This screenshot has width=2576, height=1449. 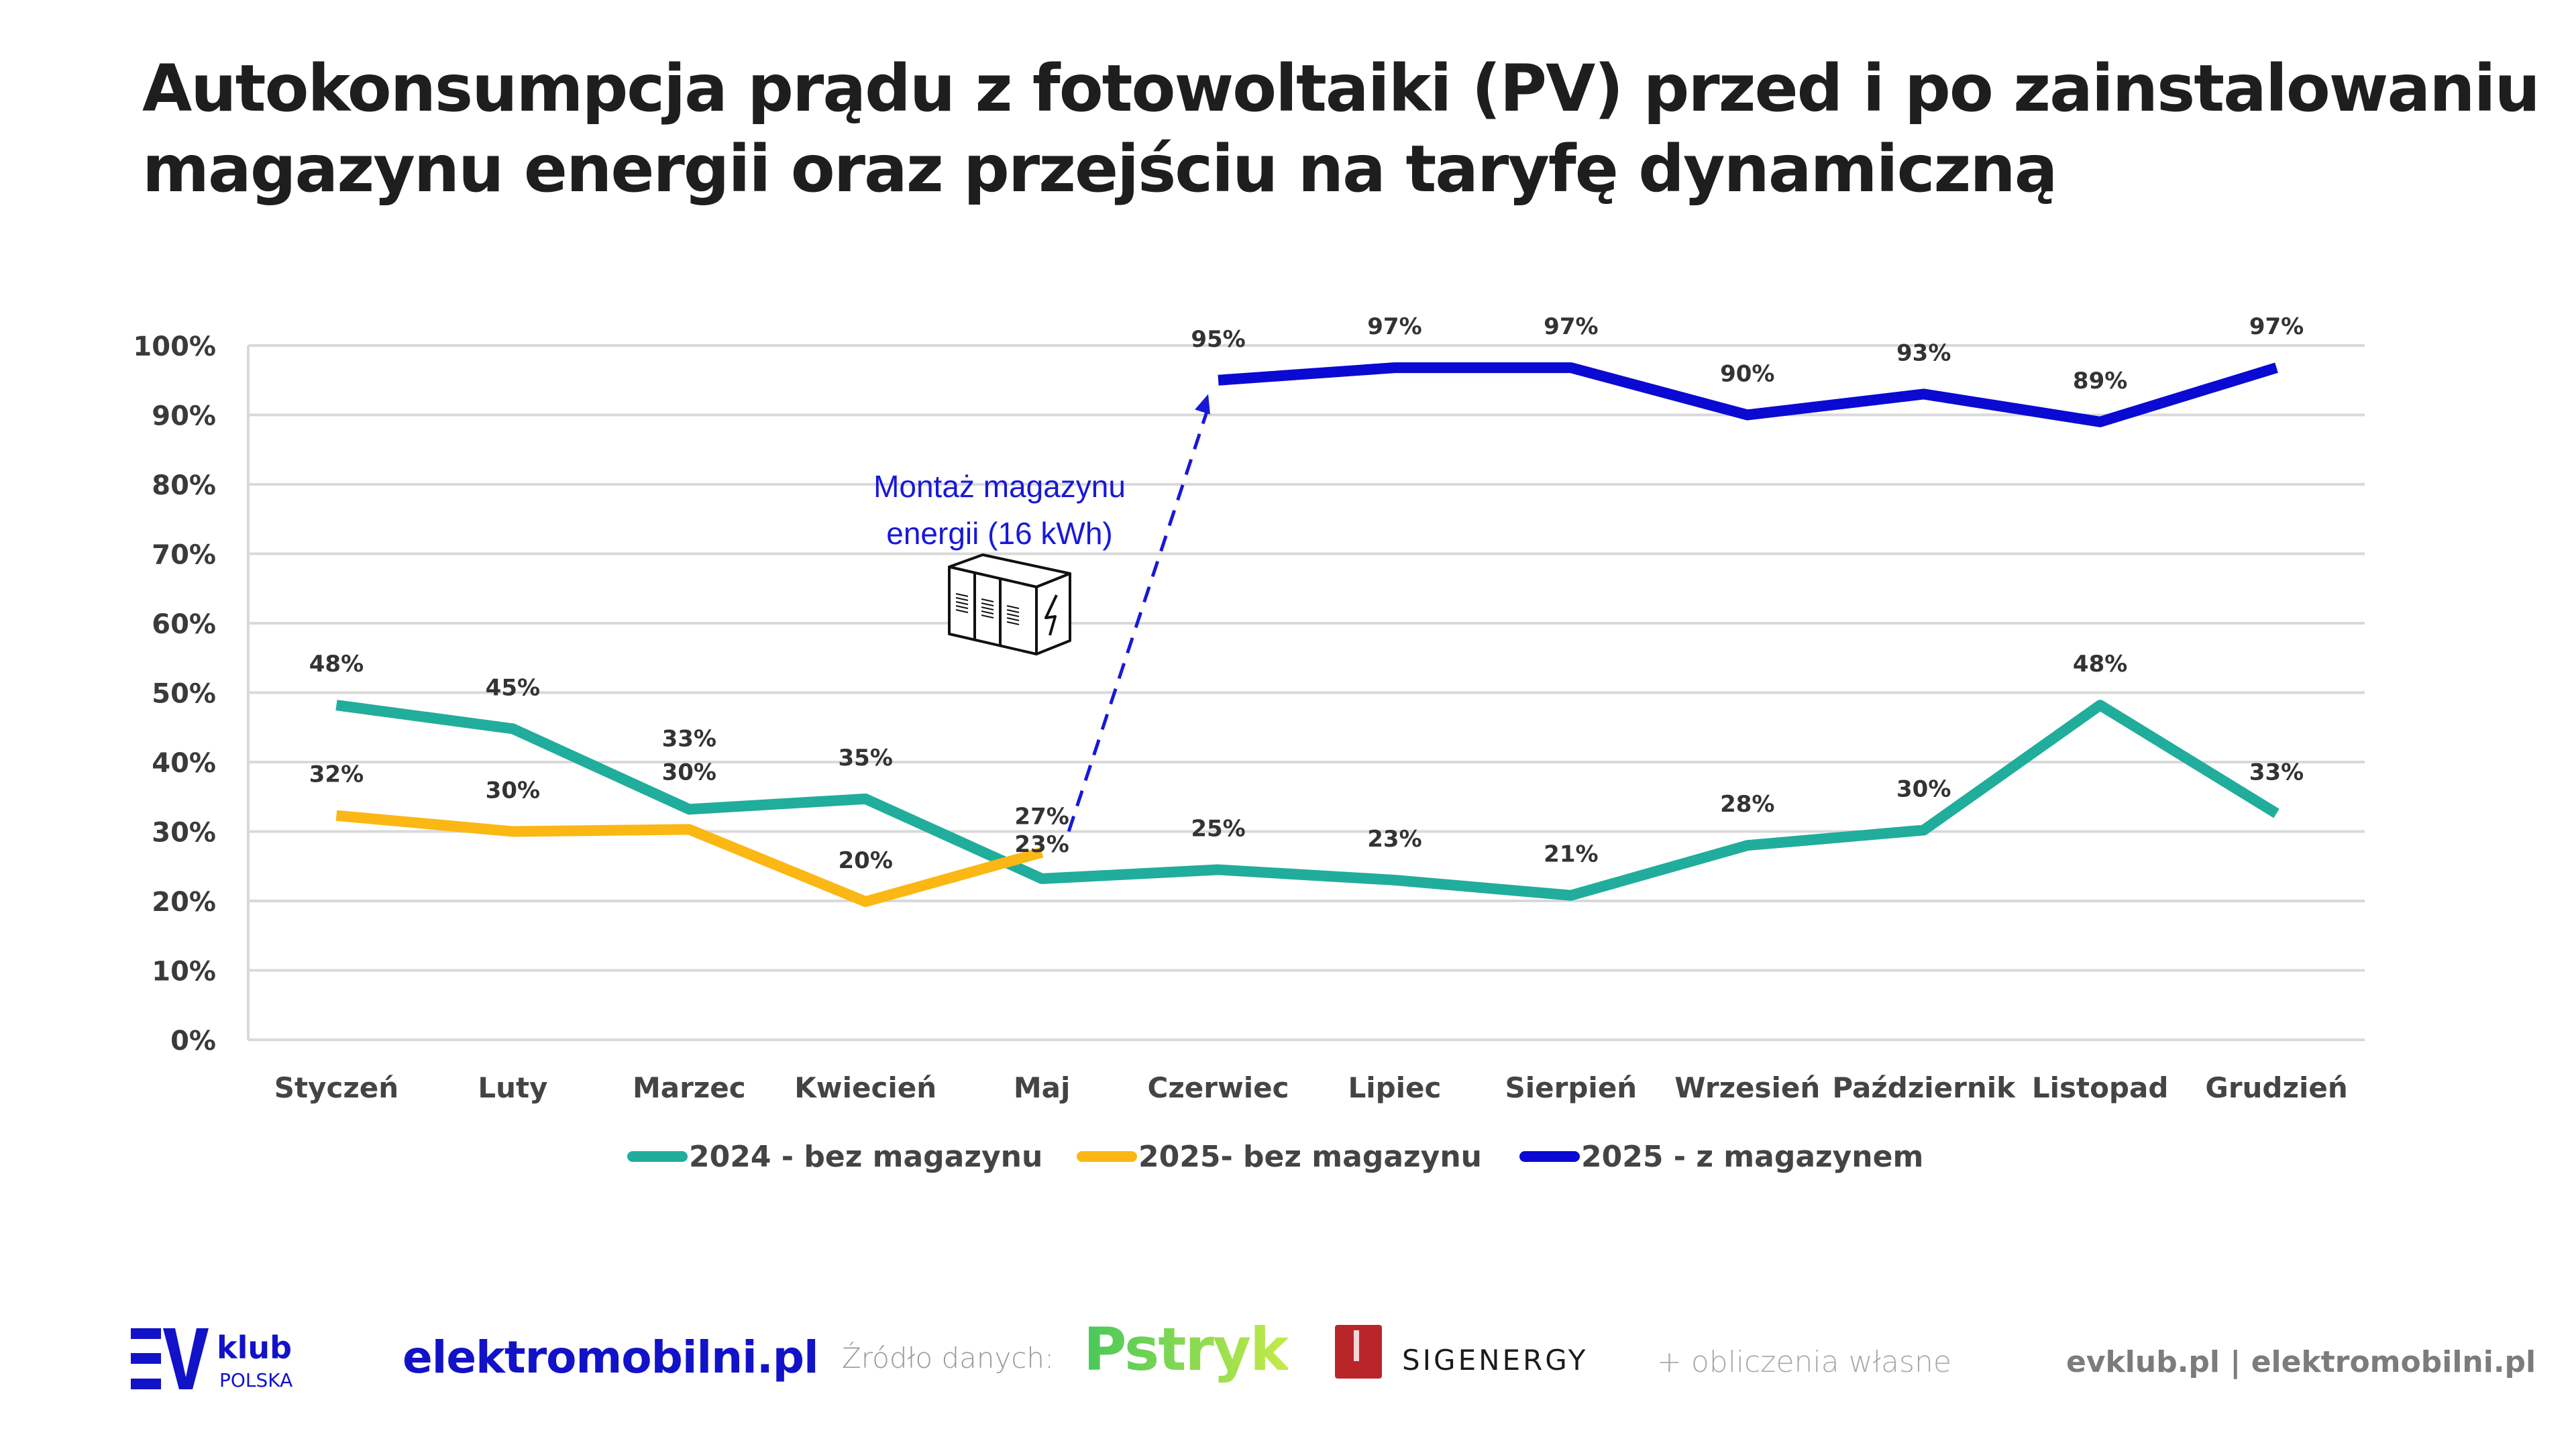 I want to click on y-axis-ticks: 0% 10% 20% 30% 40% 50% 60% 70% 80% 90% 100%, so click(x=174, y=694).